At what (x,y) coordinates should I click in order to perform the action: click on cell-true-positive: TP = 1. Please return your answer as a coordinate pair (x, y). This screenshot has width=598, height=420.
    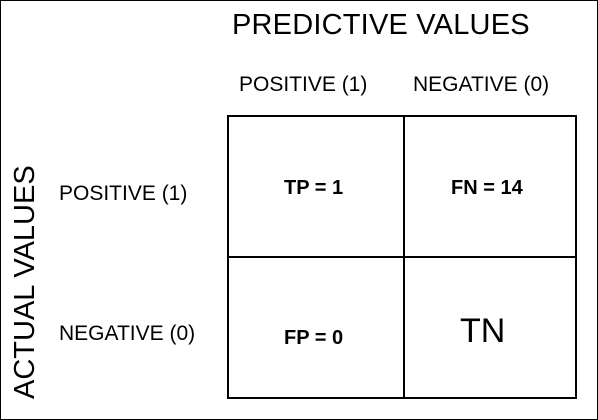
    Looking at the image, I should click on (314, 188).